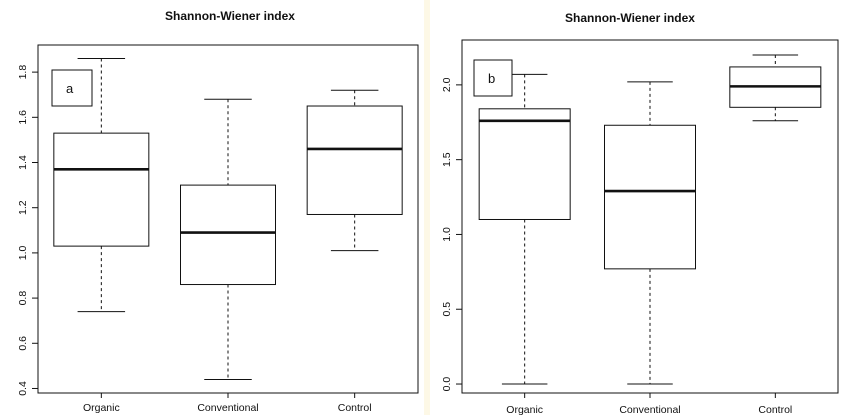 The width and height of the screenshot is (842, 415). What do you see at coordinates (447, 309) in the screenshot?
I see `y-tick-label: 0.5` at bounding box center [447, 309].